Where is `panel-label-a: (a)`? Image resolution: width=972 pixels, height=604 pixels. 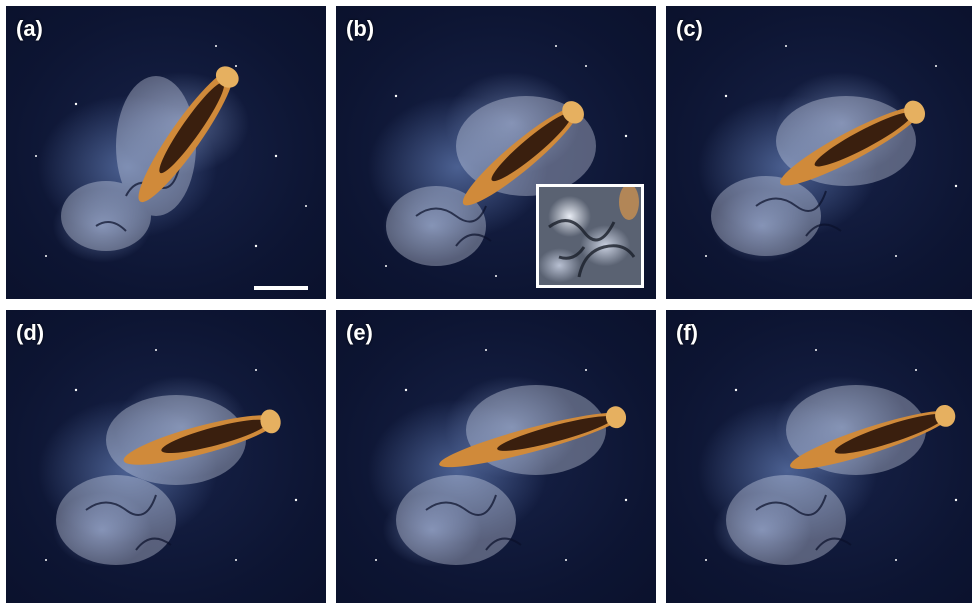 panel-label-a: (a) is located at coordinates (29, 28).